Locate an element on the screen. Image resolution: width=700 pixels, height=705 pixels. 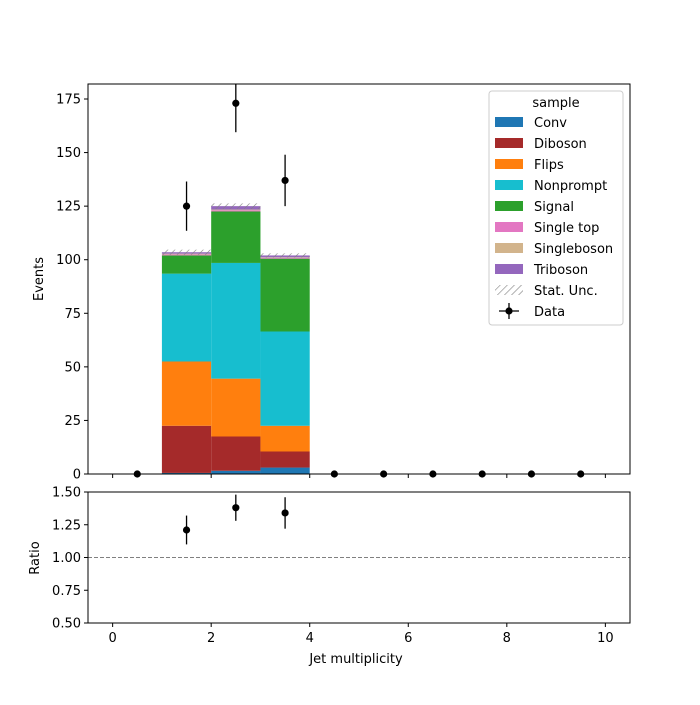
legend-label: Single top is located at coordinates (566, 228).